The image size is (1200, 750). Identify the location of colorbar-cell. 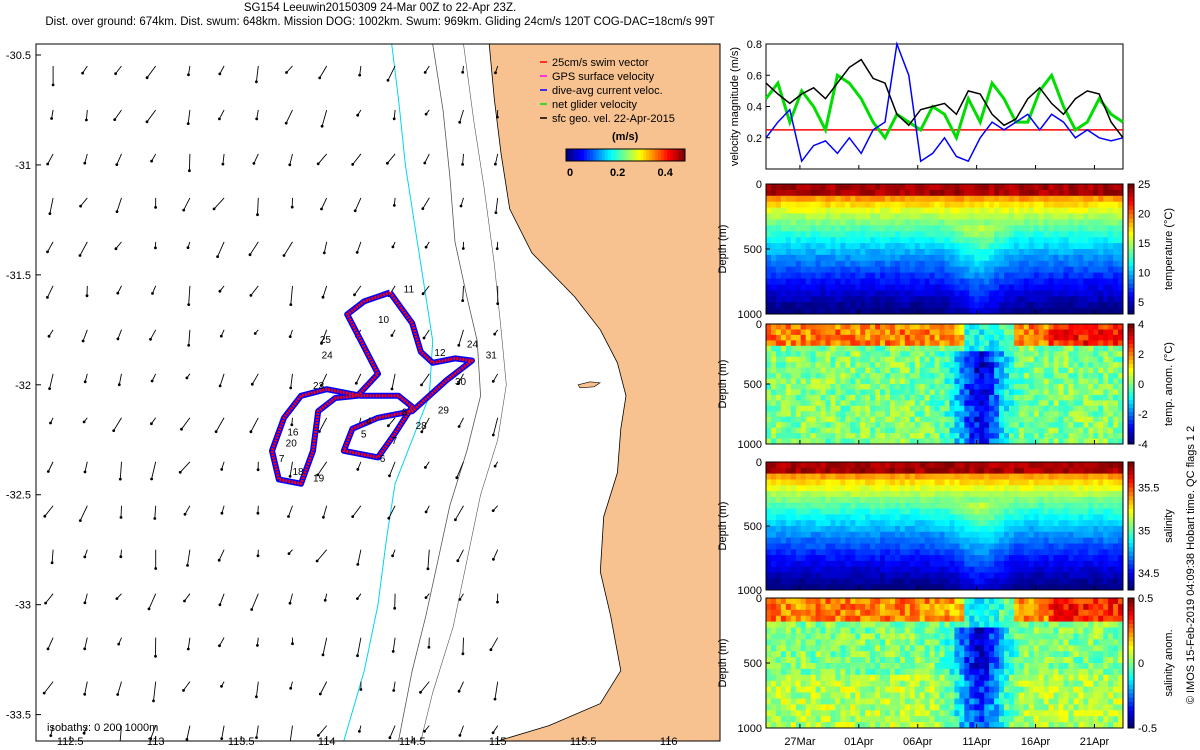
(568, 155).